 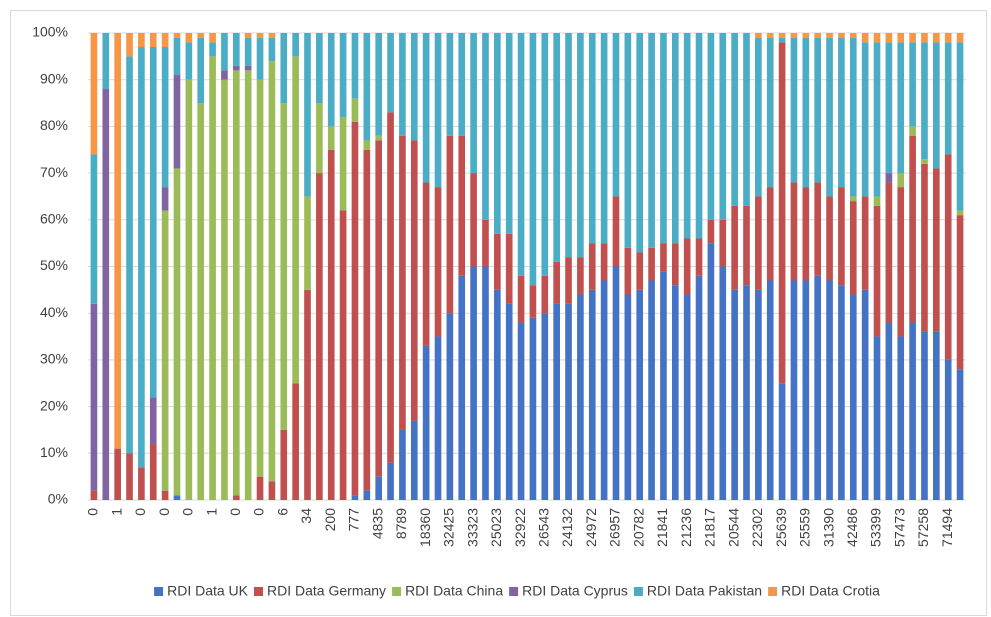 I want to click on x-tick-label: 71494, so click(x=947, y=527).